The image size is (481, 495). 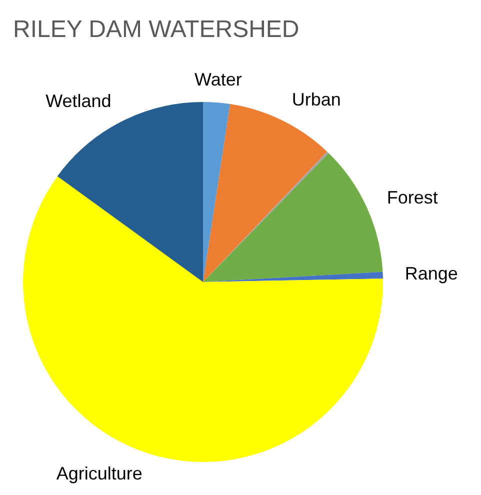 I want to click on slice-label: Forest, so click(x=412, y=197).